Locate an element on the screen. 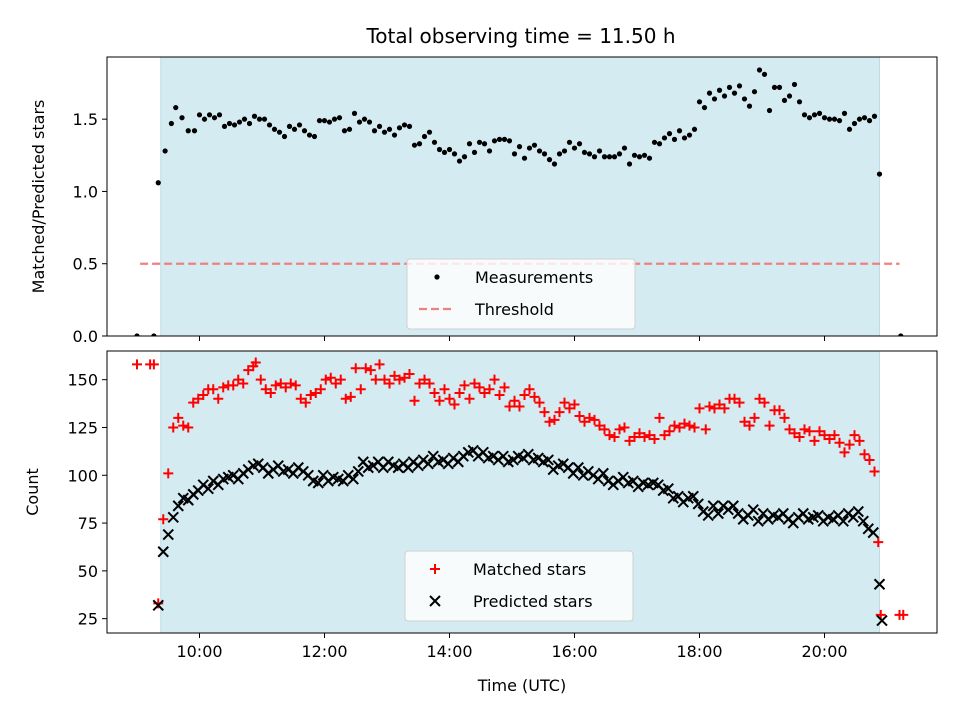 This screenshot has width=960, height=720. x-tick-label: 20:00 is located at coordinates (824, 651).